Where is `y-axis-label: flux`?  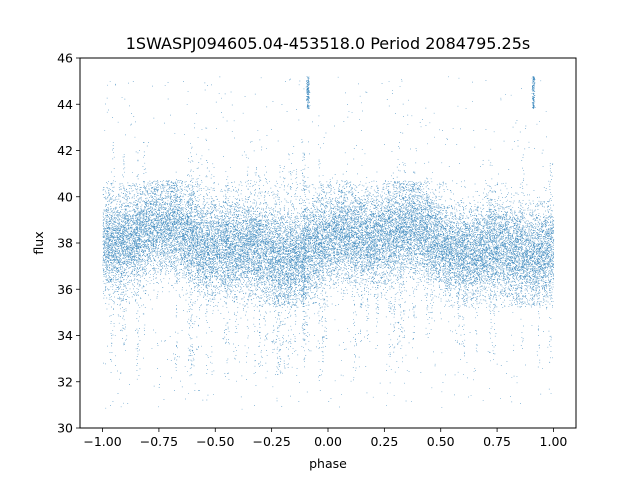
y-axis-label: flux is located at coordinates (38, 242).